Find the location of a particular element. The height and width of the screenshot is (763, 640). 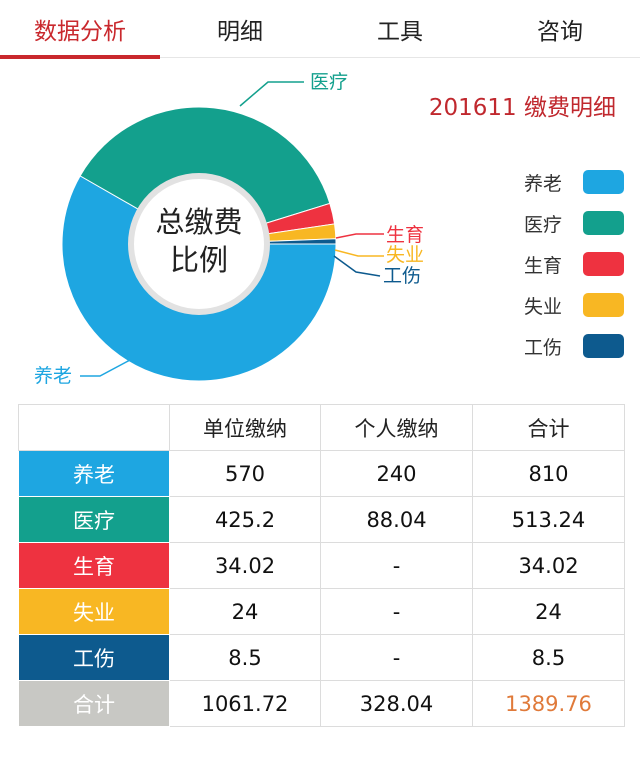

header-cell-total: 合计 is located at coordinates (548, 427).